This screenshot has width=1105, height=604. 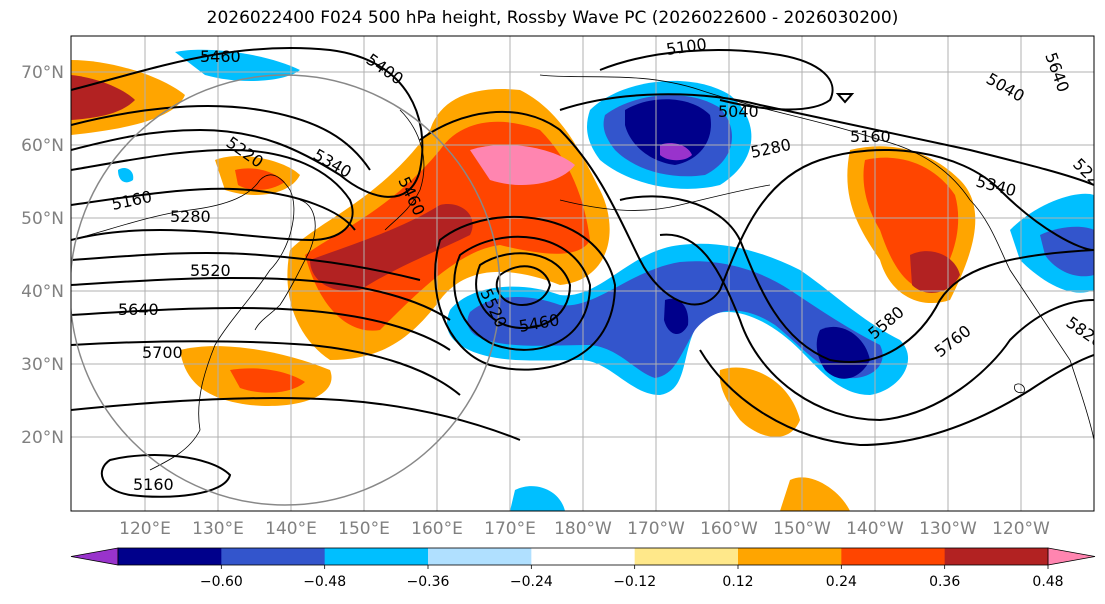 I want to click on hawaii, so click(x=1019, y=388).